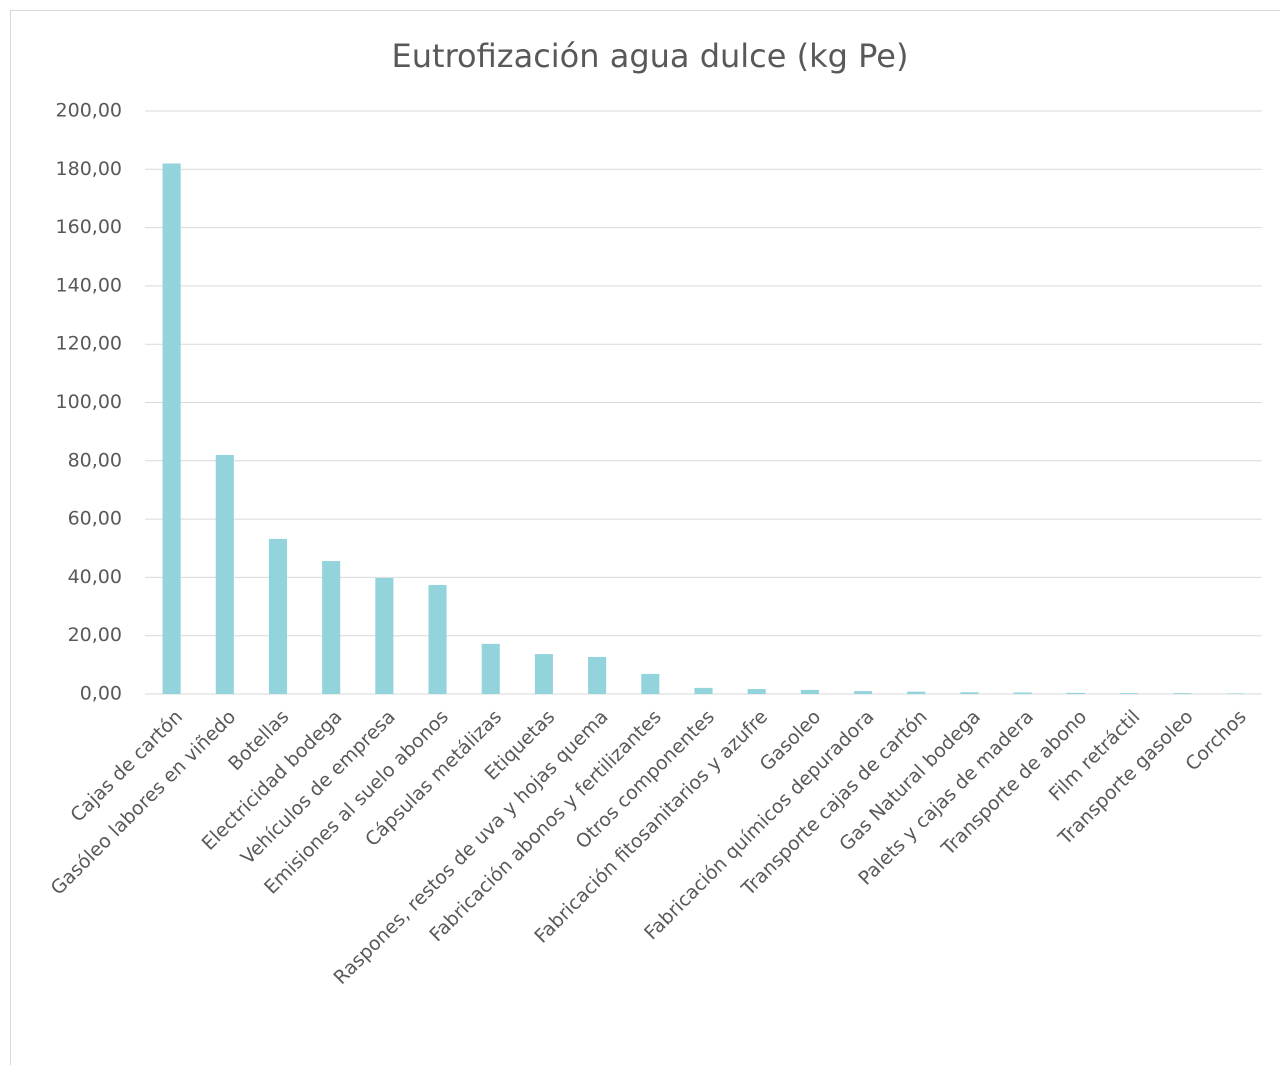 The width and height of the screenshot is (1280, 1065). Describe the element at coordinates (89, 227) in the screenshot. I see `y-tick-label: 160,00` at that location.